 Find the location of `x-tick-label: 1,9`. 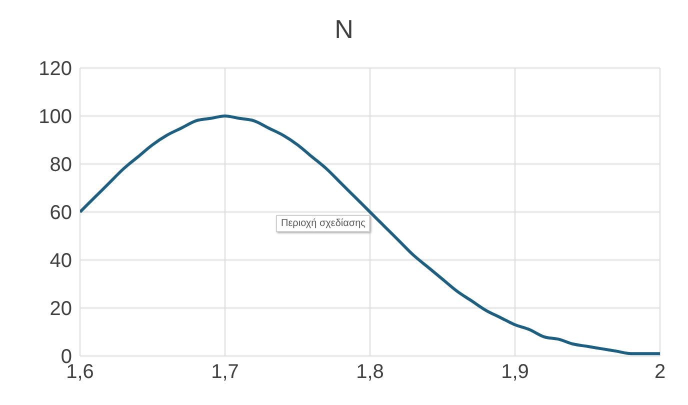

x-tick-label: 1,9 is located at coordinates (515, 372).